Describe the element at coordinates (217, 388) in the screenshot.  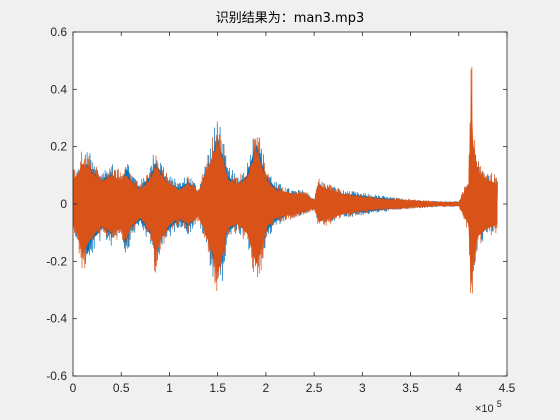
I see `x-tick-label: 1.5` at that location.